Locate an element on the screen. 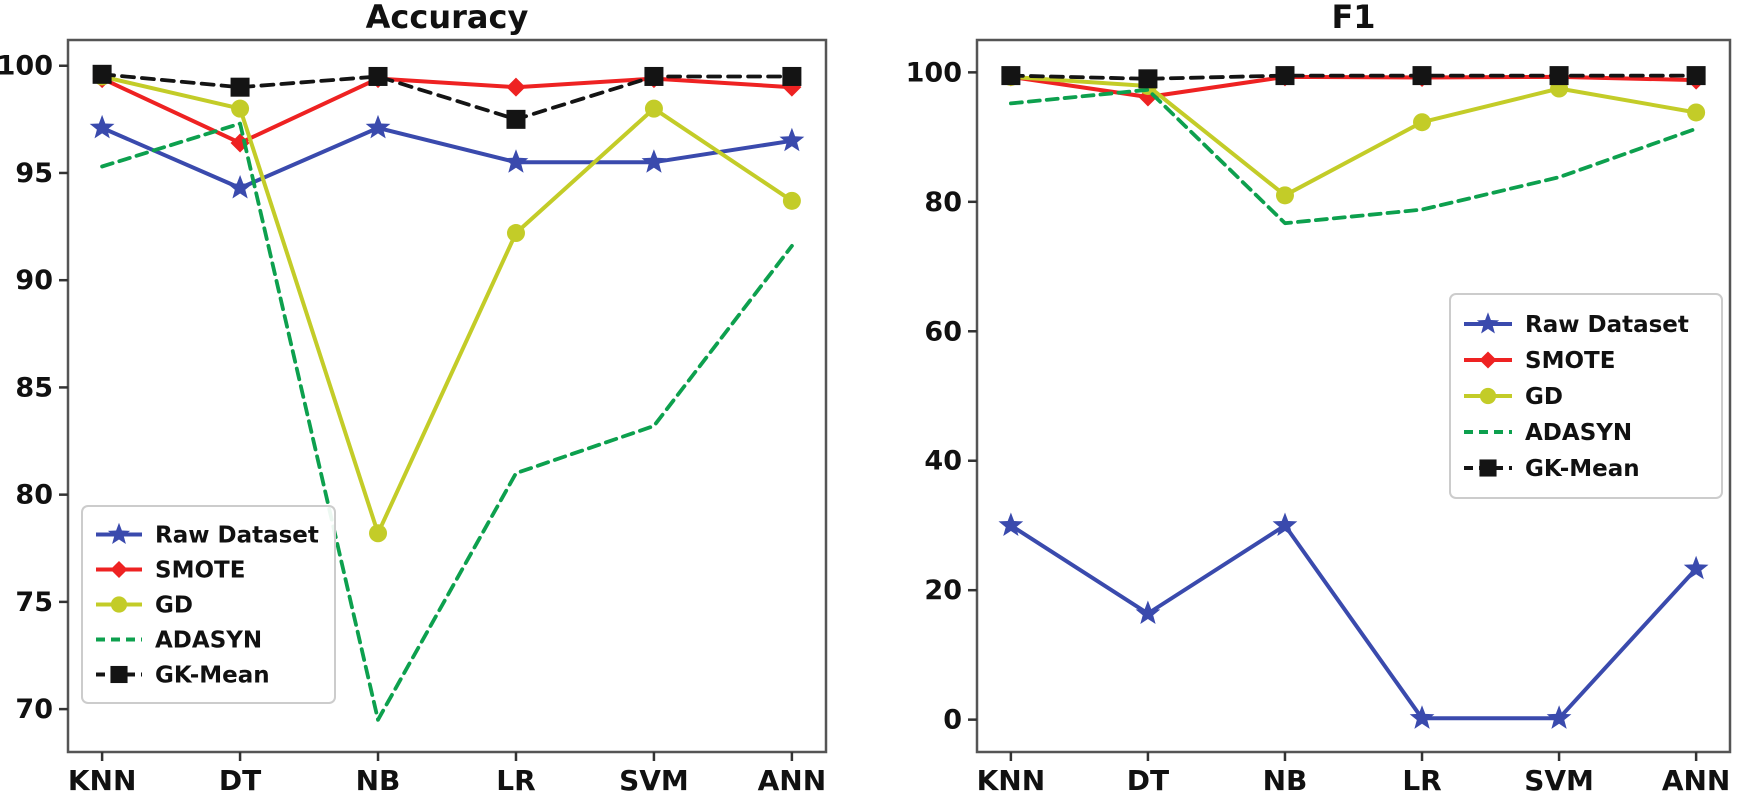 Image resolution: width=1738 pixels, height=796 pixels. y-tick-label: 75 is located at coordinates (34, 602).